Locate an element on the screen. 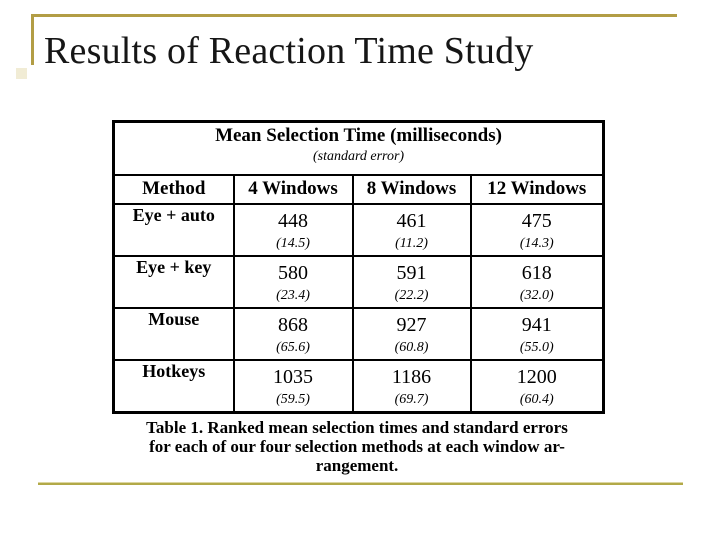 This screenshot has width=720, height=540. table-title: Mean Selection Time (milliseconds) is located at coordinates (358, 135).